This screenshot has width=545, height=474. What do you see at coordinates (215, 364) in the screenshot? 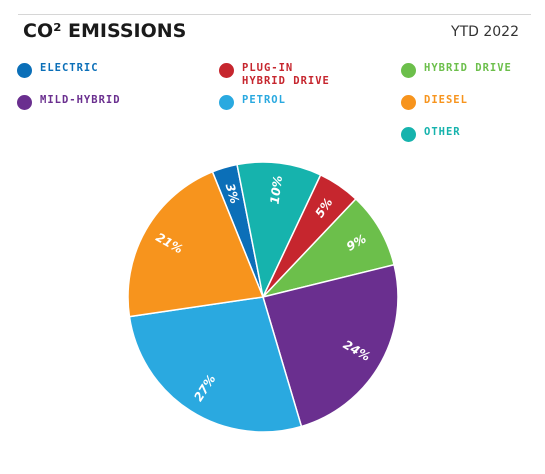
I see `pie-slice-petrol` at bounding box center [215, 364].